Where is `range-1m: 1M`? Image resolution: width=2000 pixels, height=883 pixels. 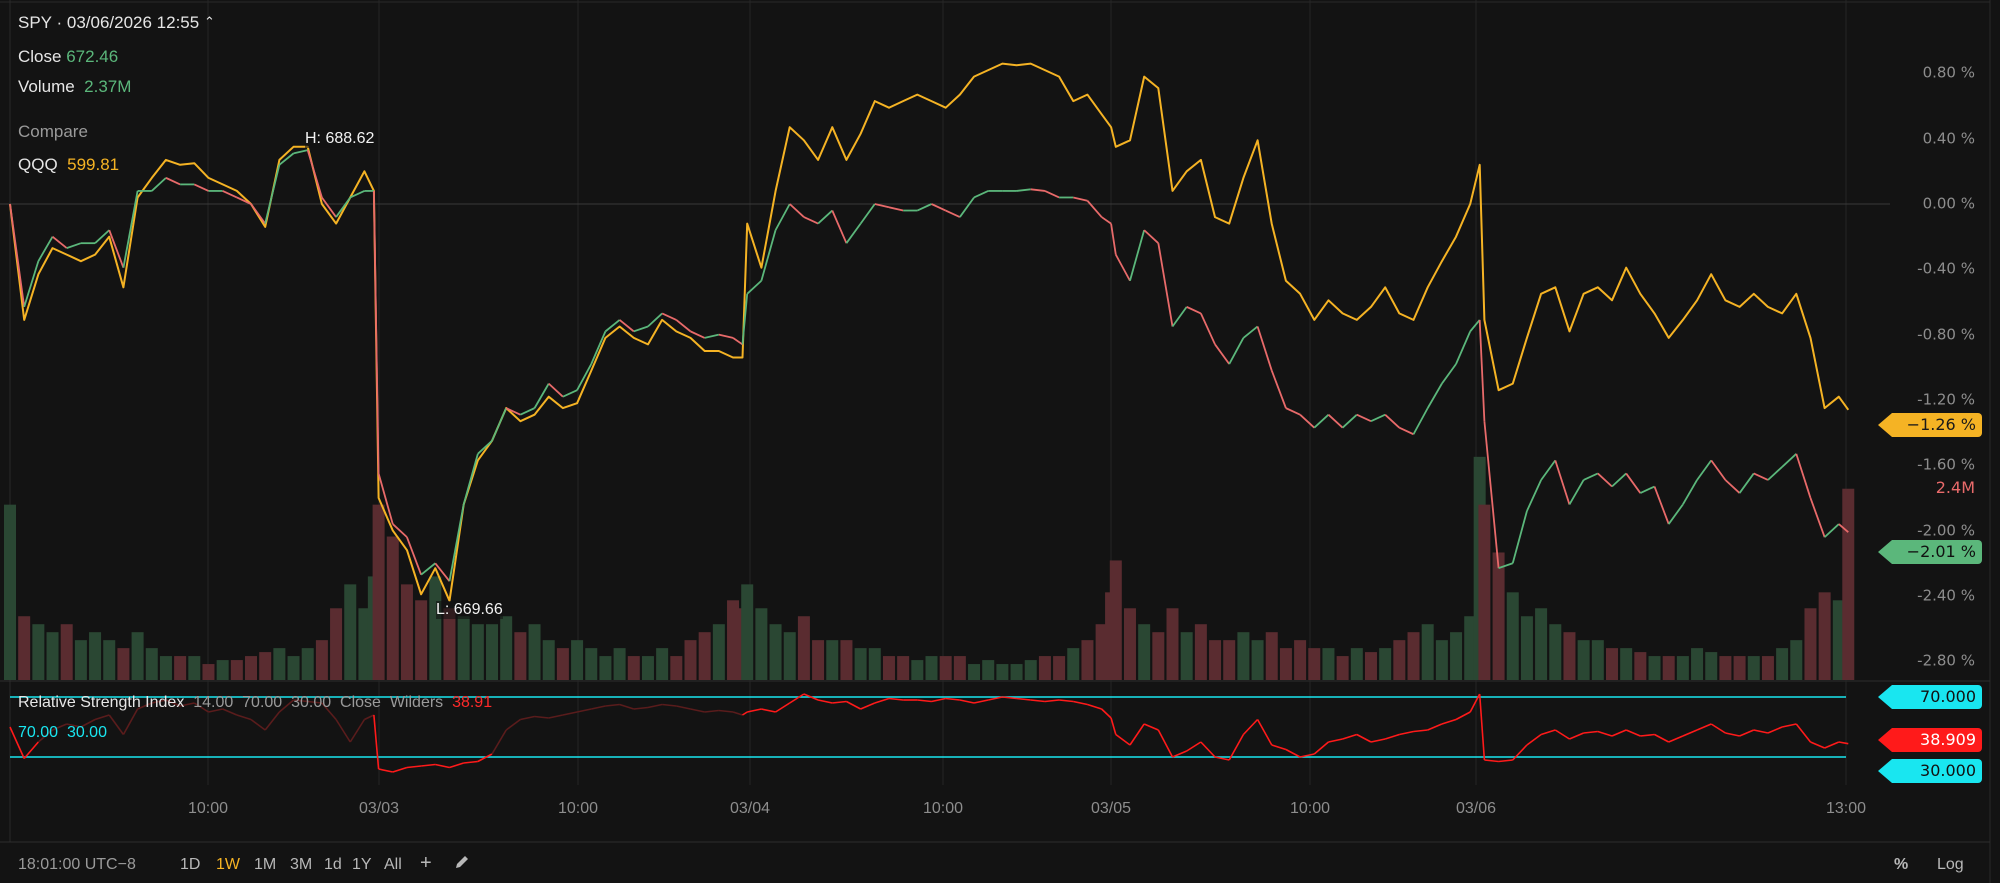 range-1m: 1M is located at coordinates (265, 864).